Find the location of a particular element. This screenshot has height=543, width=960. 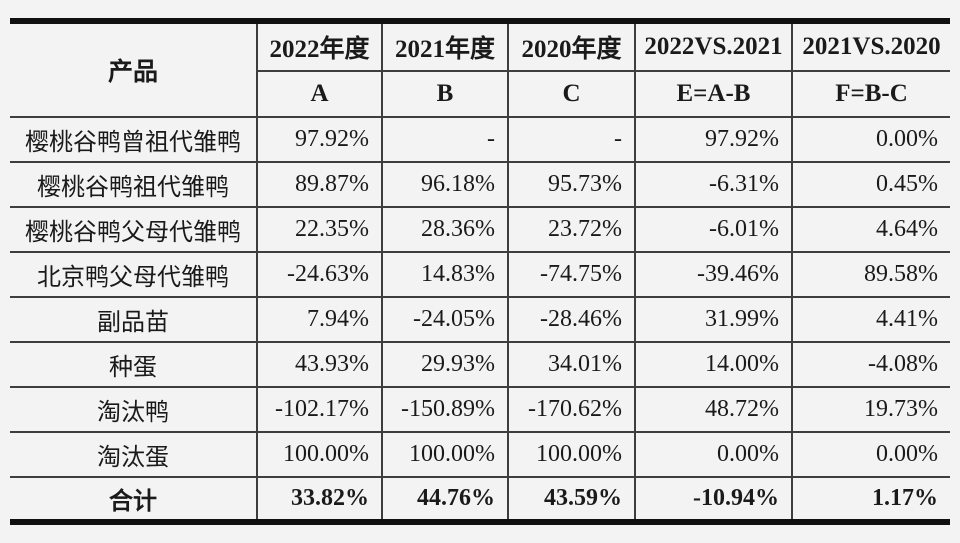

value-2021: 96.18% is located at coordinates (445, 184).